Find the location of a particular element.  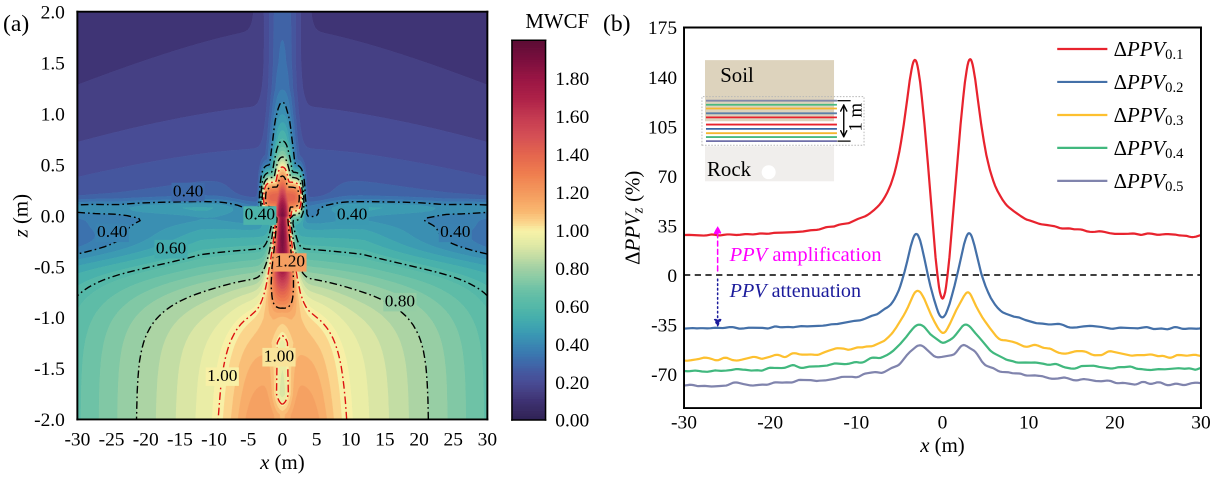

svg-text: 5 is located at coordinates (317, 439).